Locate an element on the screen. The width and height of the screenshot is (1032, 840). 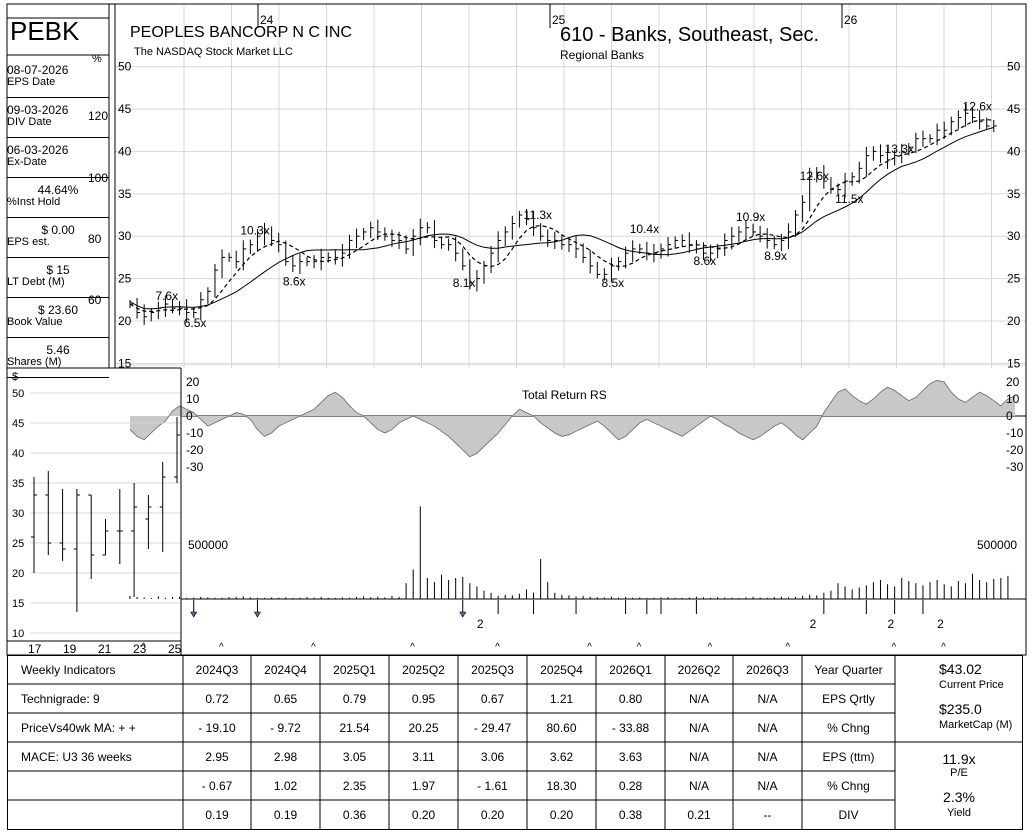
table-header: 2024Q4 is located at coordinates (285, 670).